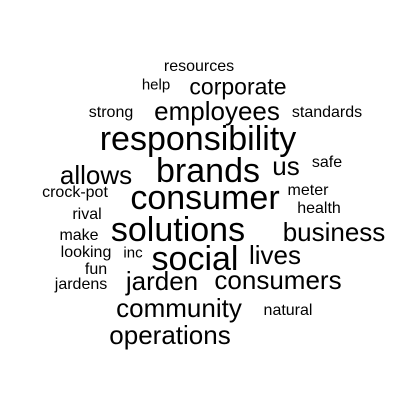 Image resolution: width=400 pixels, height=400 pixels. I want to click on word-jarden: jarden, so click(162, 281).